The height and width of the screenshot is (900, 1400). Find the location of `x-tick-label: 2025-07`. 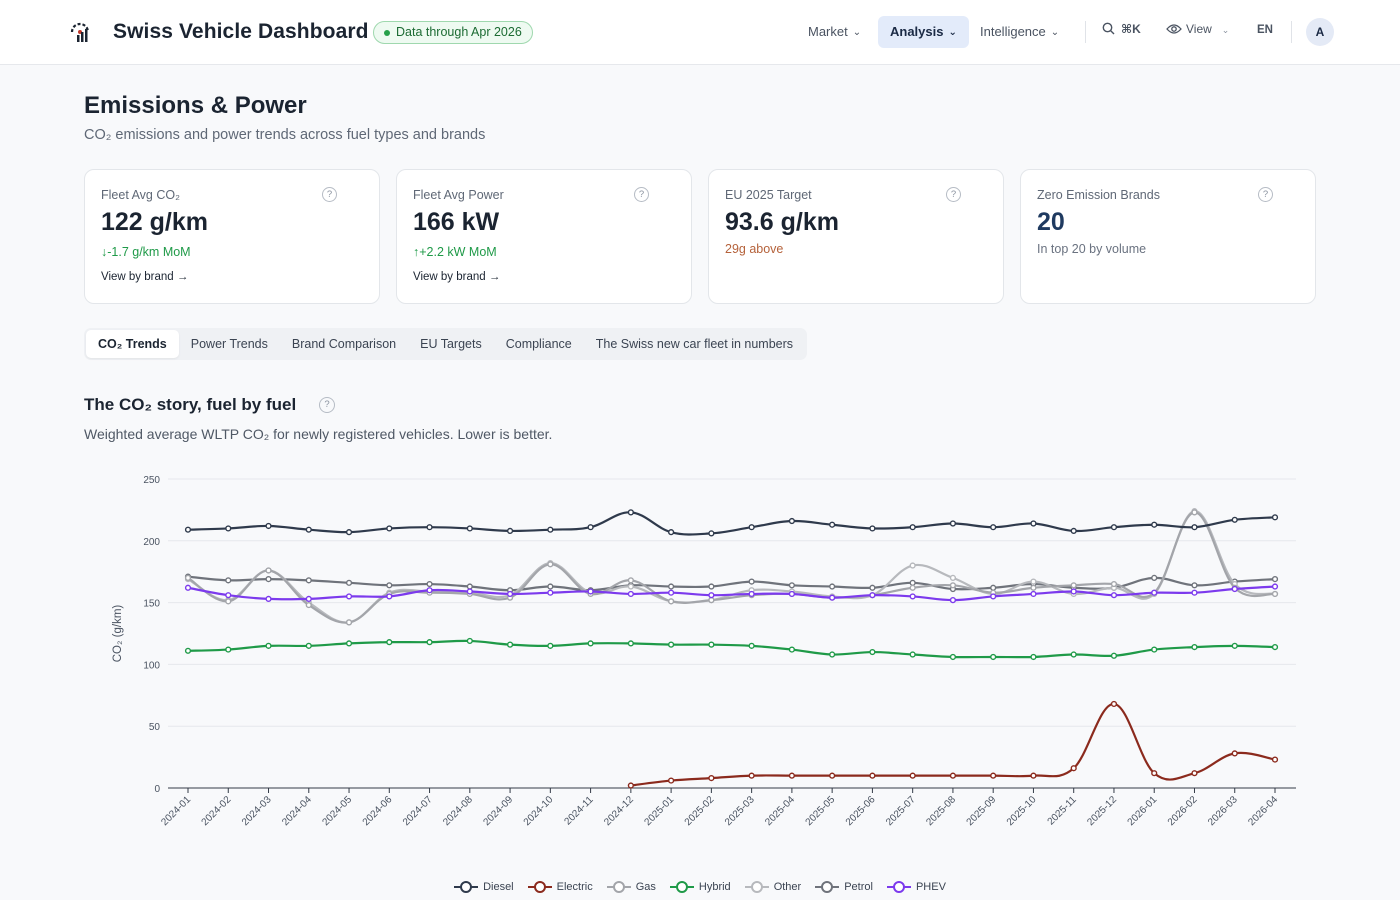

x-tick-label: 2025-07 is located at coordinates (901, 811).